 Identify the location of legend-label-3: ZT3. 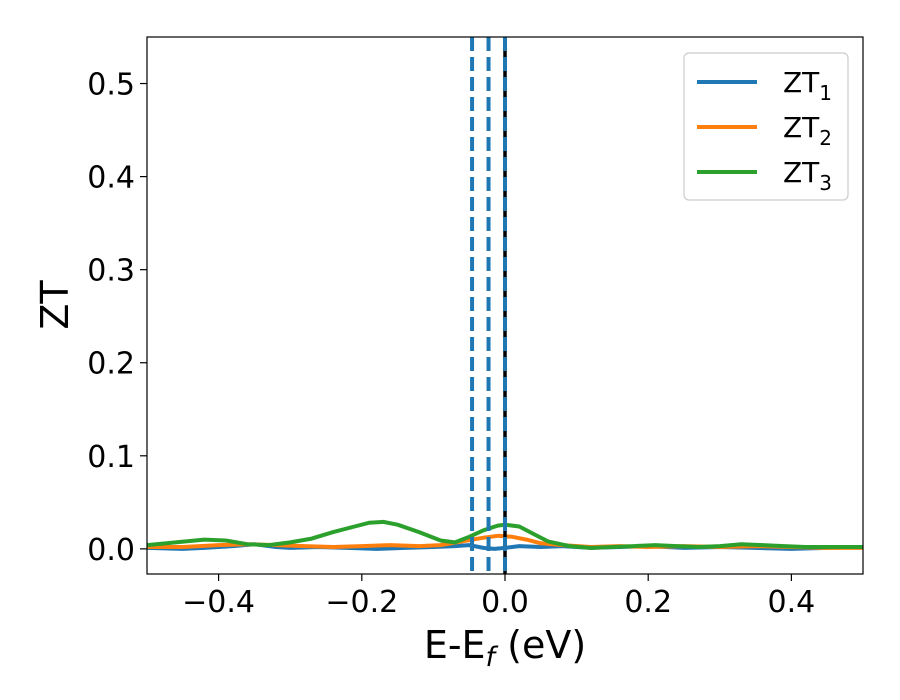
(807, 175).